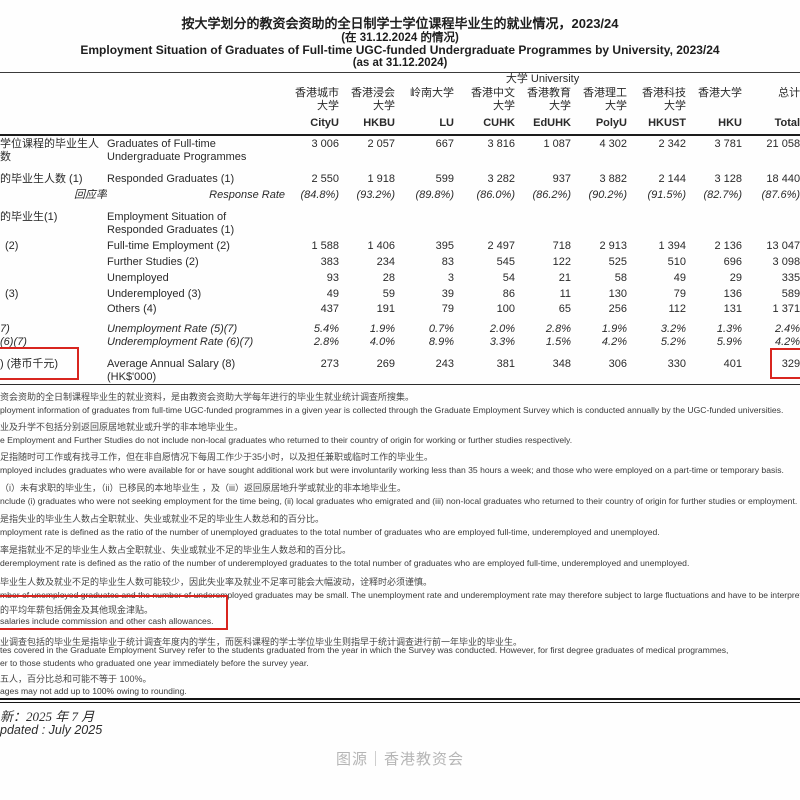 The image size is (800, 800). What do you see at coordinates (444, 144) in the screenshot?
I see `value-cell: 667` at bounding box center [444, 144].